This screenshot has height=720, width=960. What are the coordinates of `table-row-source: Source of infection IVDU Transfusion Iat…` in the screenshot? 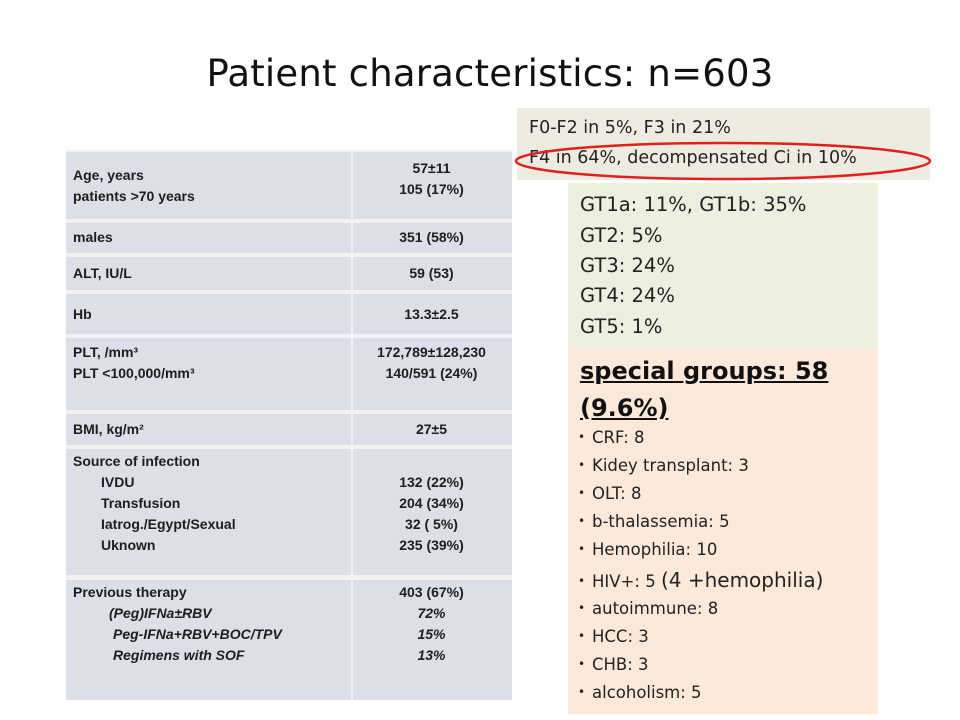 It's located at (289, 512).